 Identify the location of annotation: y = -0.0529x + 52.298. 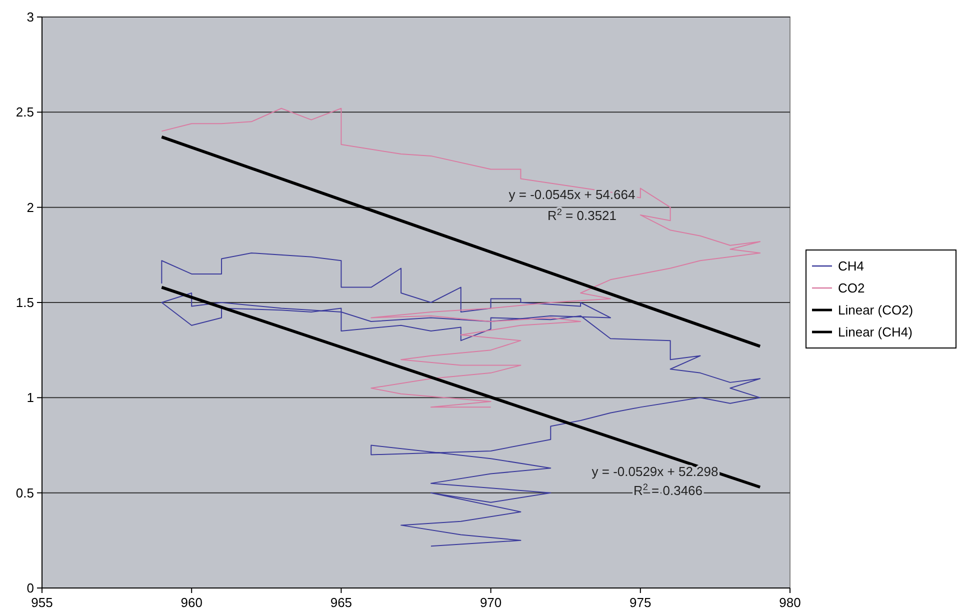
(655, 471).